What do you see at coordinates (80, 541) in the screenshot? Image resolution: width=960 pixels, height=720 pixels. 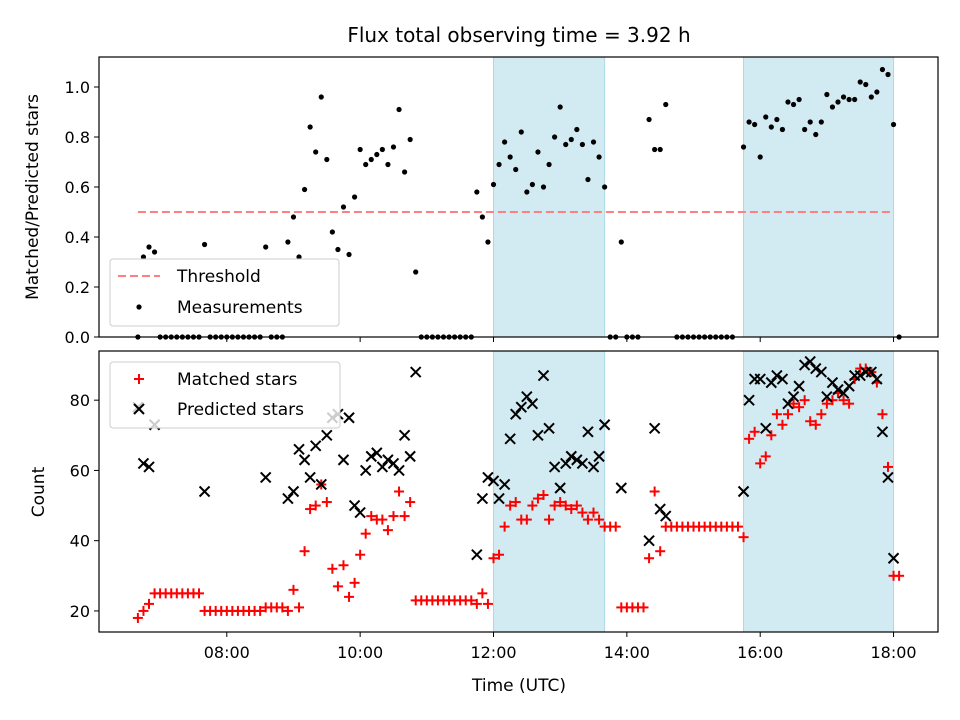 I see `count-y-tick-label: 40` at bounding box center [80, 541].